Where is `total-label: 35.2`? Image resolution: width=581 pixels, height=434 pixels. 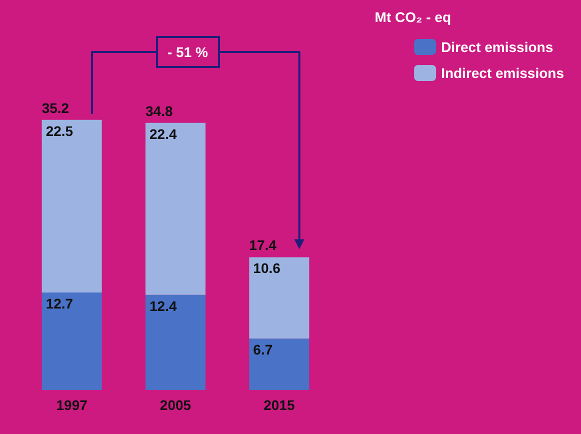
total-label: 35.2 is located at coordinates (56, 108).